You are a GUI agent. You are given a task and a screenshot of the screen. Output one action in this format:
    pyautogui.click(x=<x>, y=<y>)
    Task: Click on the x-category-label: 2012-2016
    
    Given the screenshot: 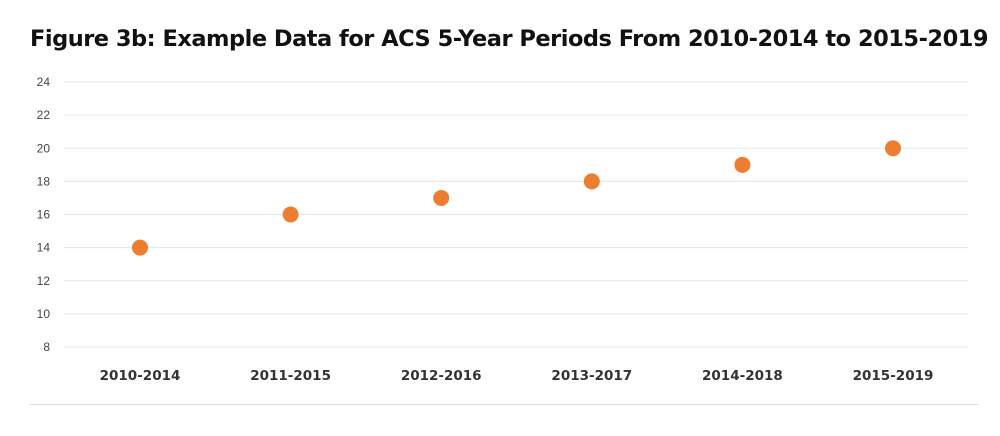 What is the action you would take?
    pyautogui.click(x=441, y=376)
    